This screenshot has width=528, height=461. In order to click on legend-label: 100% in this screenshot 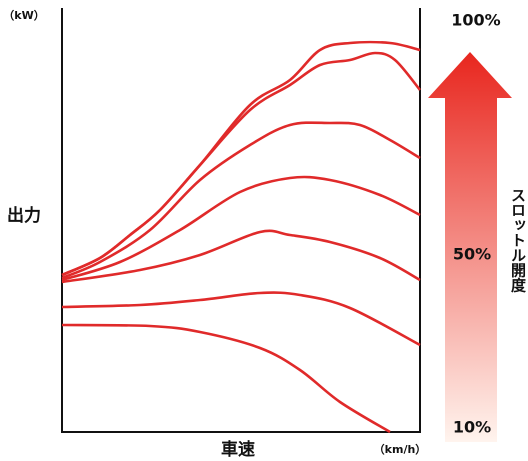, I will do `click(475, 20)`.